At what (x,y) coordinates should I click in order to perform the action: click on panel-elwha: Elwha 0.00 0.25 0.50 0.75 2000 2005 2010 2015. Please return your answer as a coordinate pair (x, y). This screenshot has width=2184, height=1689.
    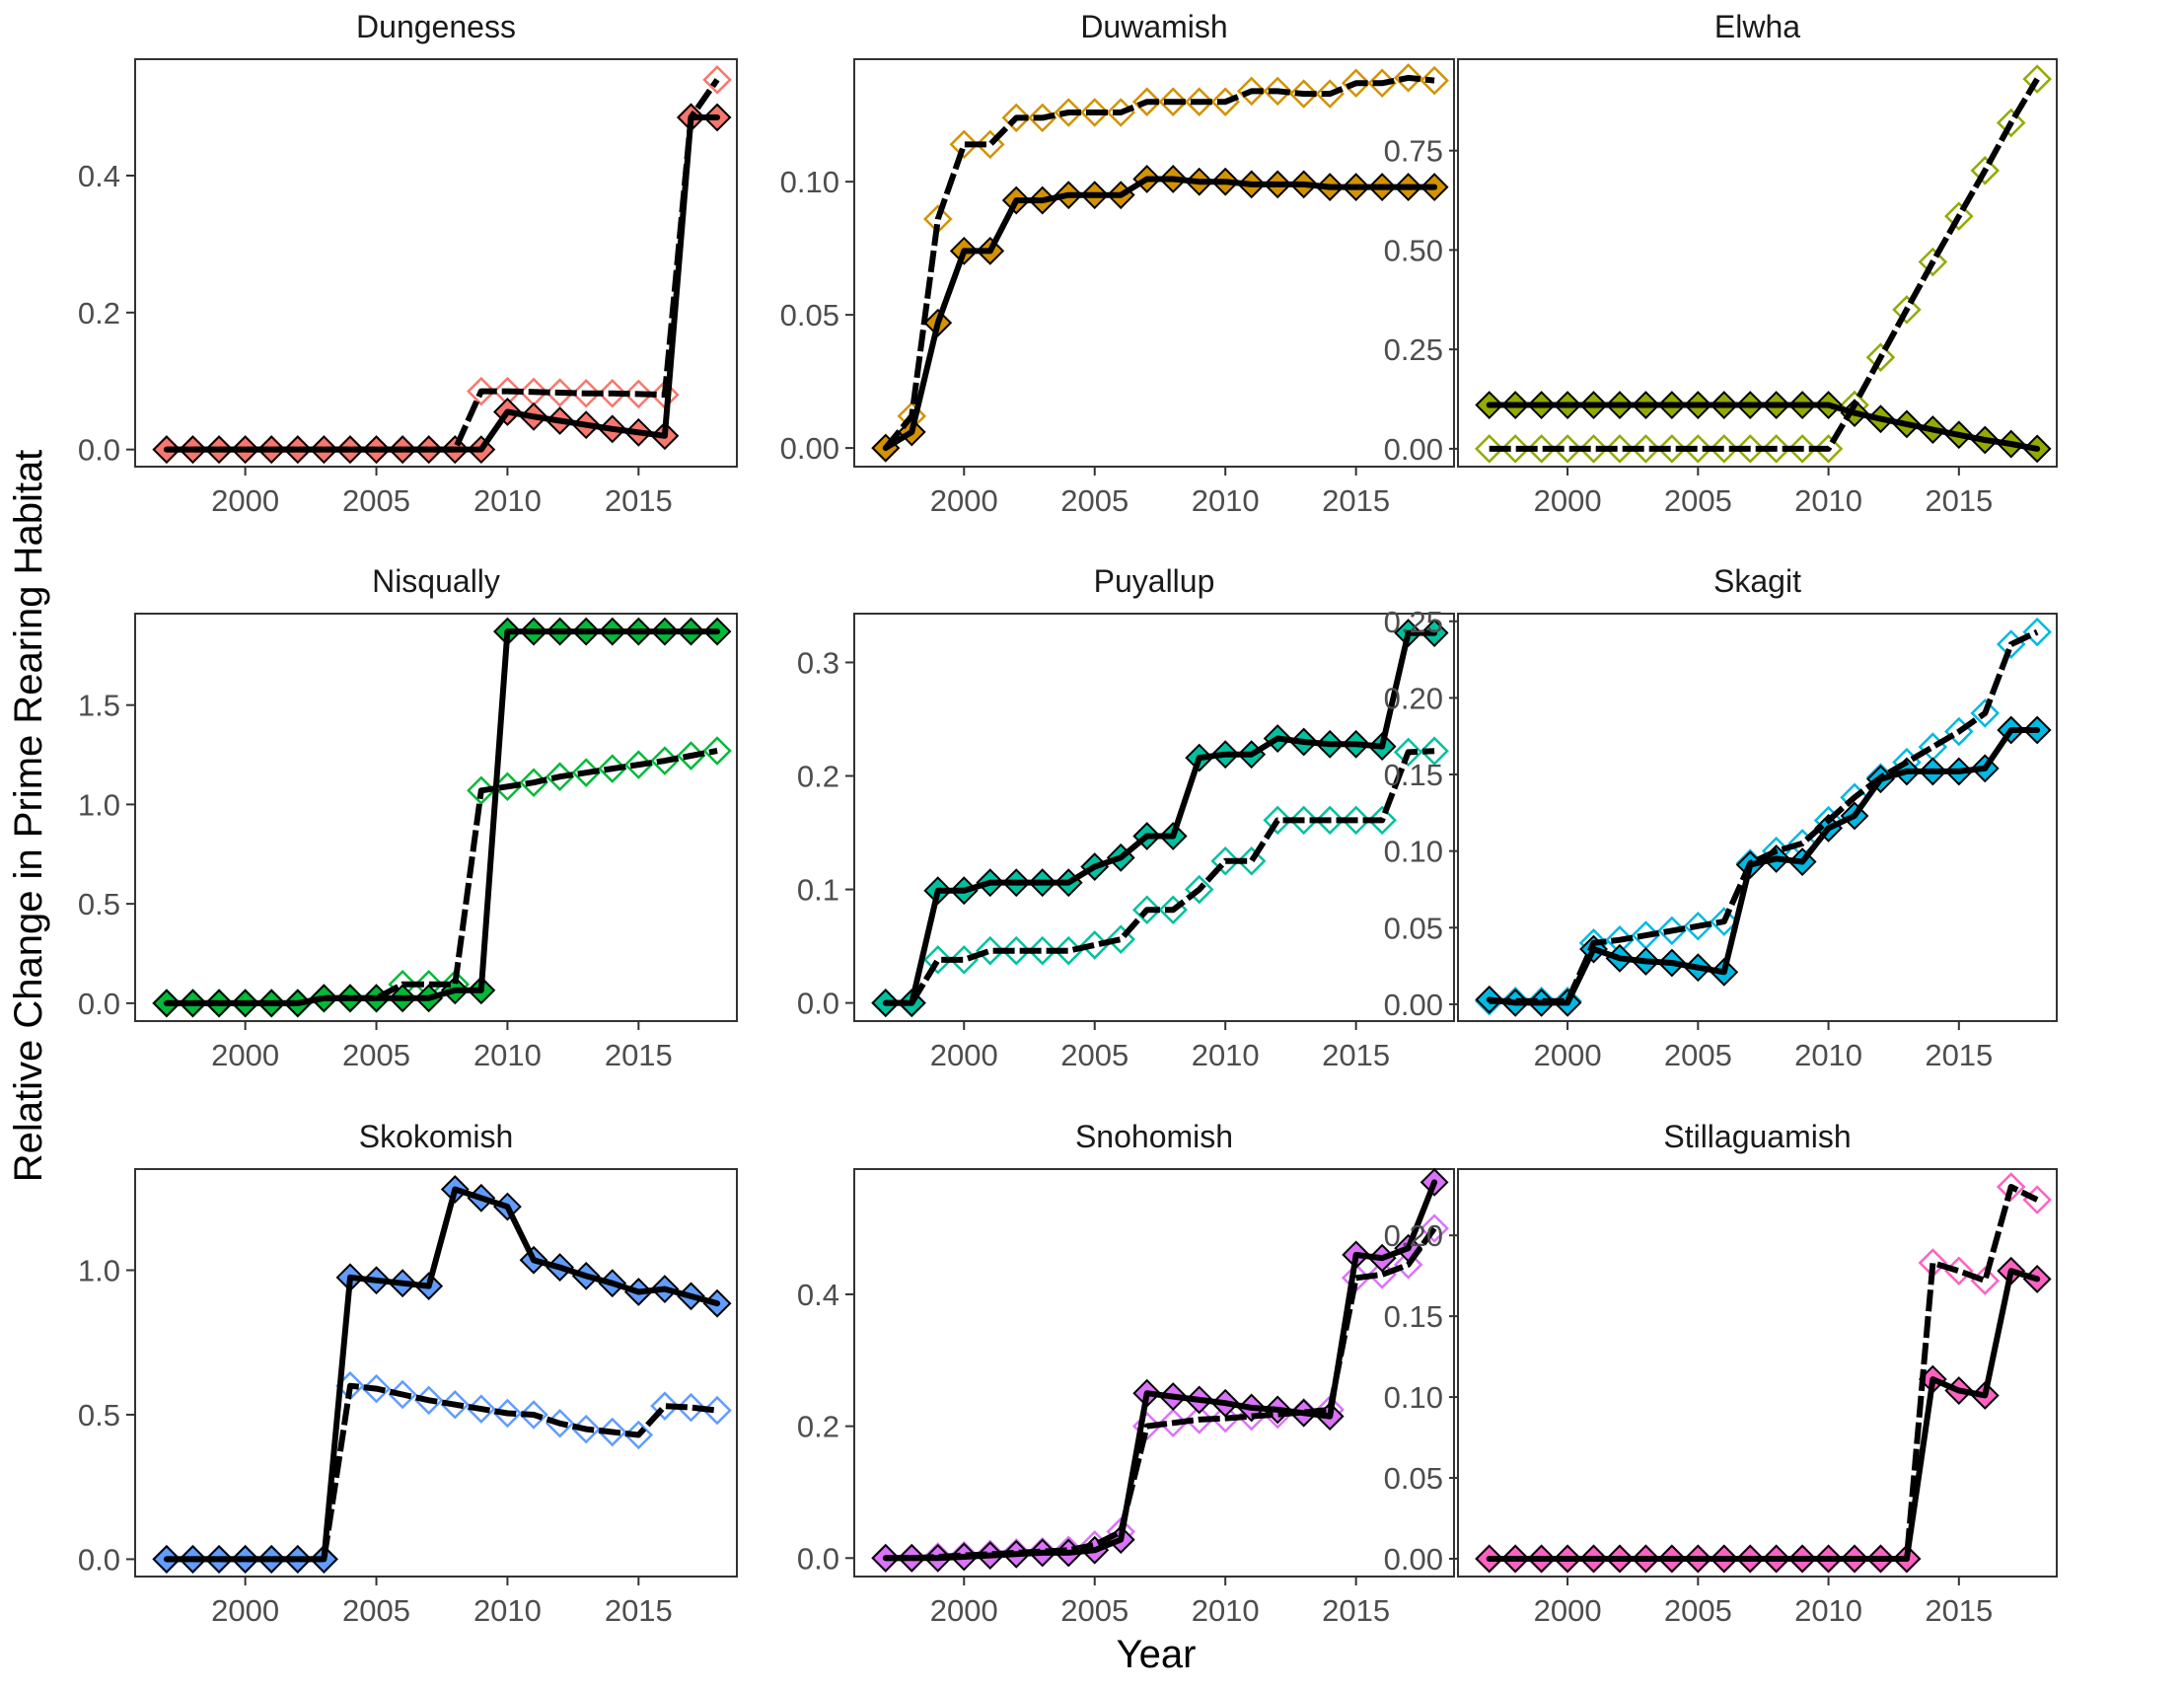
    Looking at the image, I should click on (1721, 263).